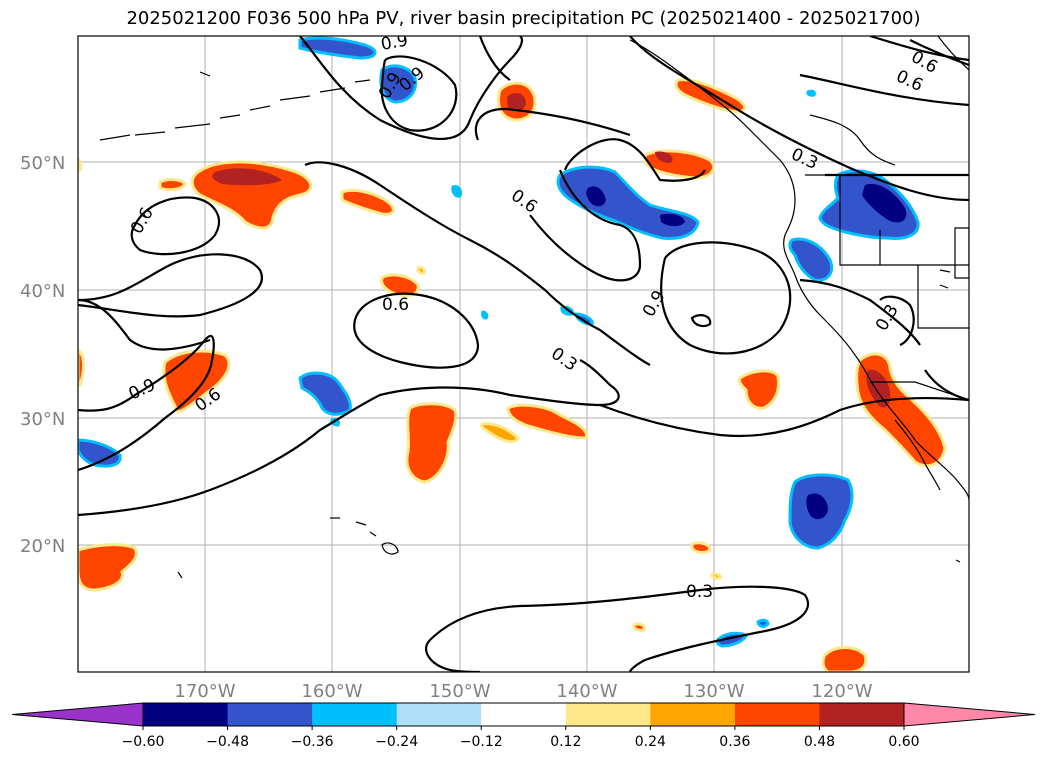 Image resolution: width=1047 pixels, height=765 pixels. I want to click on colorbar-tick-label: 0.36, so click(734, 742).